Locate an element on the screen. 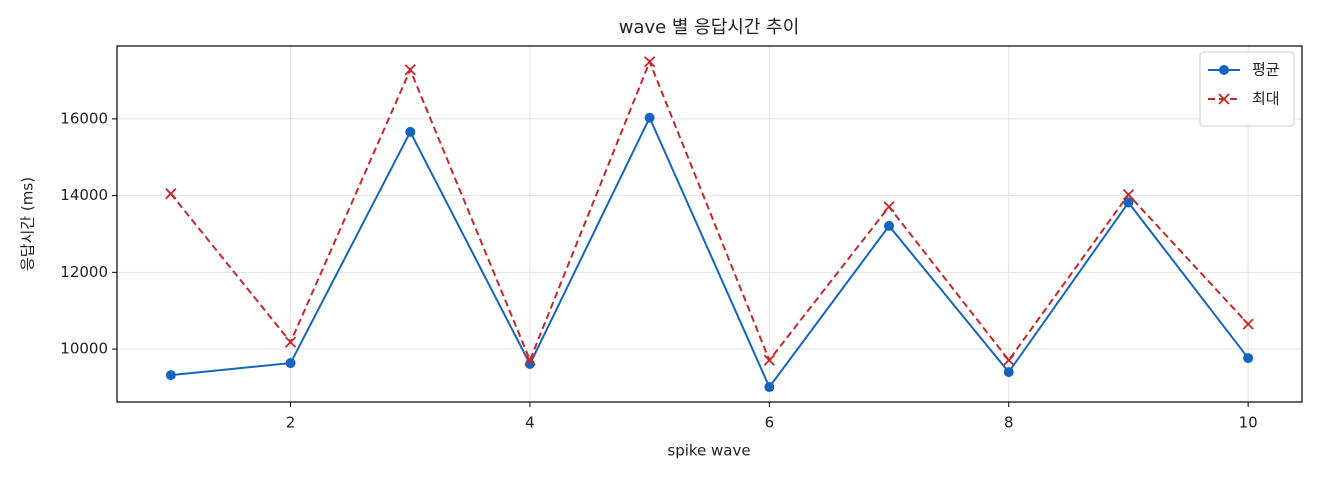  x-tick-label: 10 is located at coordinates (1248, 423).